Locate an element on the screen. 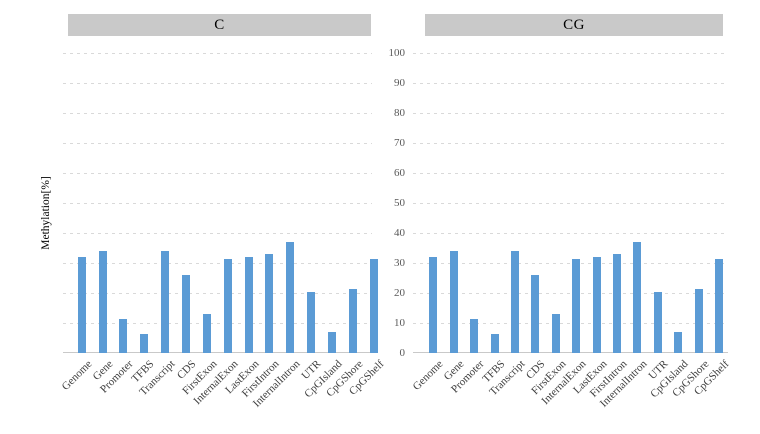 The height and width of the screenshot is (434, 760). y-tick-label: 50 is located at coordinates (399, 202).